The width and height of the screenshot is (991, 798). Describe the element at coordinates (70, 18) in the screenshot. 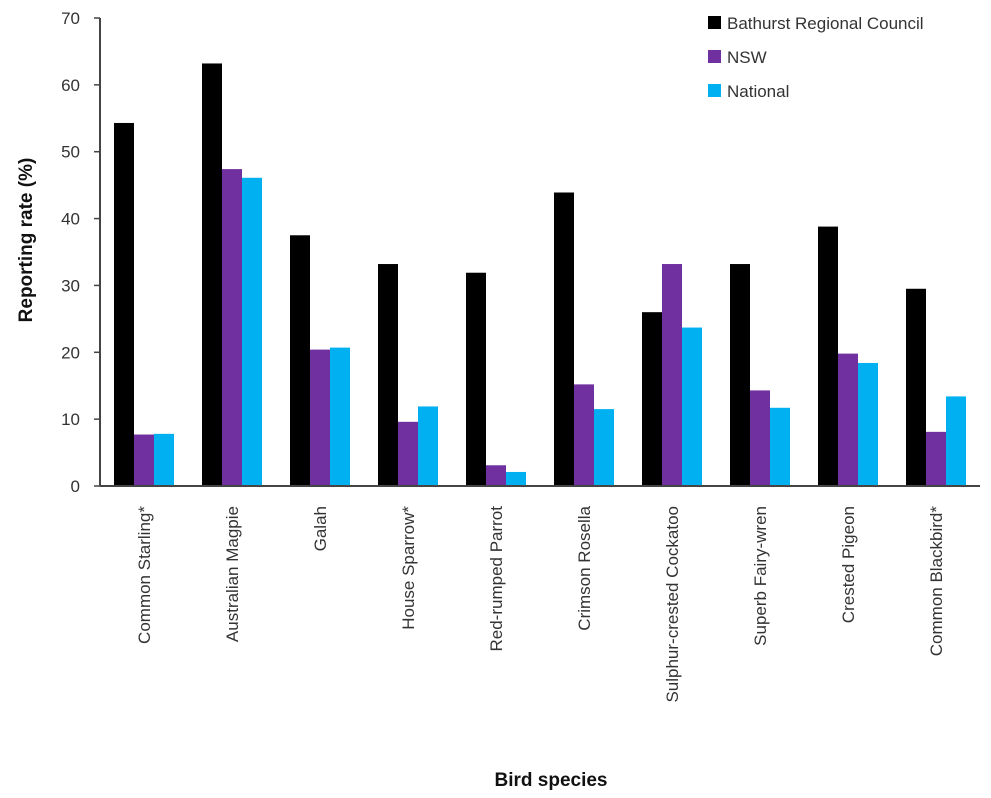

I see `y-tick-label: 70` at that location.